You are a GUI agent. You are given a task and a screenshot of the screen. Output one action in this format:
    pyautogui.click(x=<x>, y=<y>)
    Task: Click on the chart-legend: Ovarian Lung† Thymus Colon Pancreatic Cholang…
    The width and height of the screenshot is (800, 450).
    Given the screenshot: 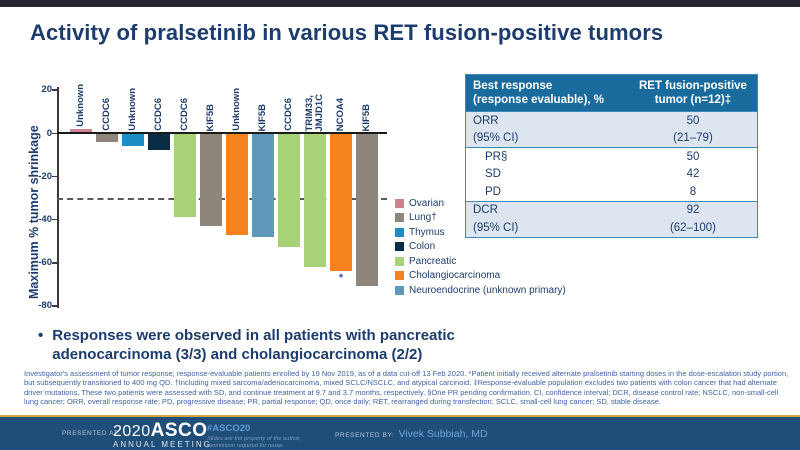 What is the action you would take?
    pyautogui.click(x=480, y=247)
    